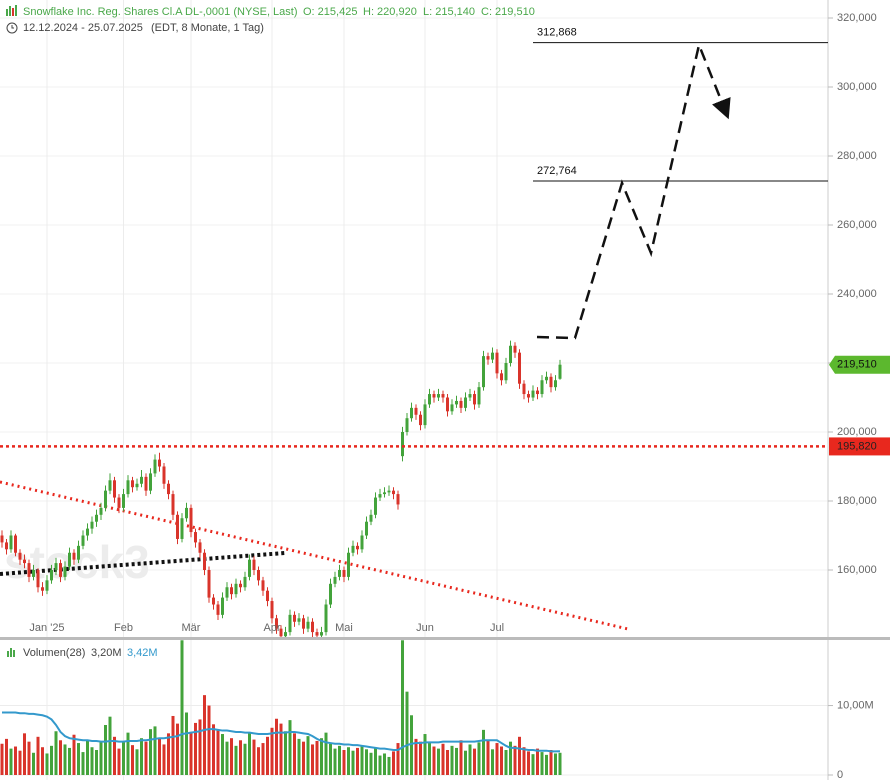 Image resolution: width=890 pixels, height=780 pixels. What do you see at coordinates (557, 33) in the screenshot?
I see `target-label: 312,868` at bounding box center [557, 33].